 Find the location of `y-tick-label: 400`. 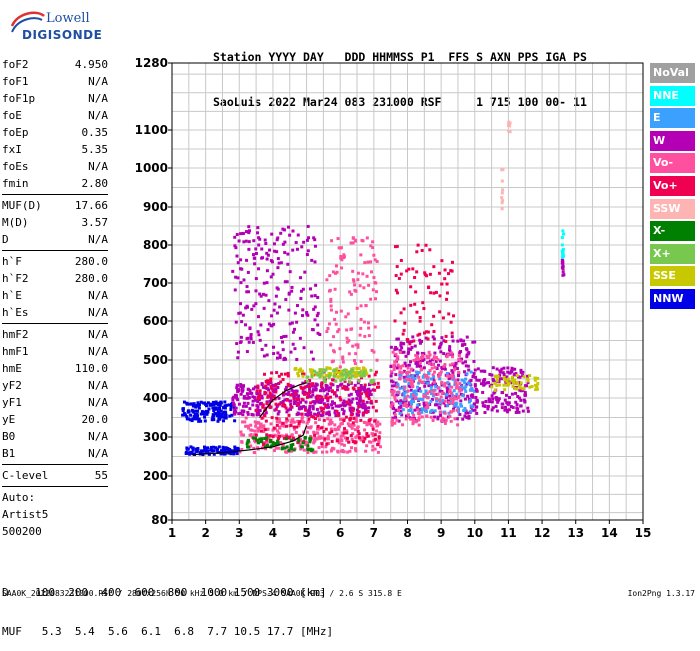

y-tick-label: 400 is located at coordinates (155, 398).